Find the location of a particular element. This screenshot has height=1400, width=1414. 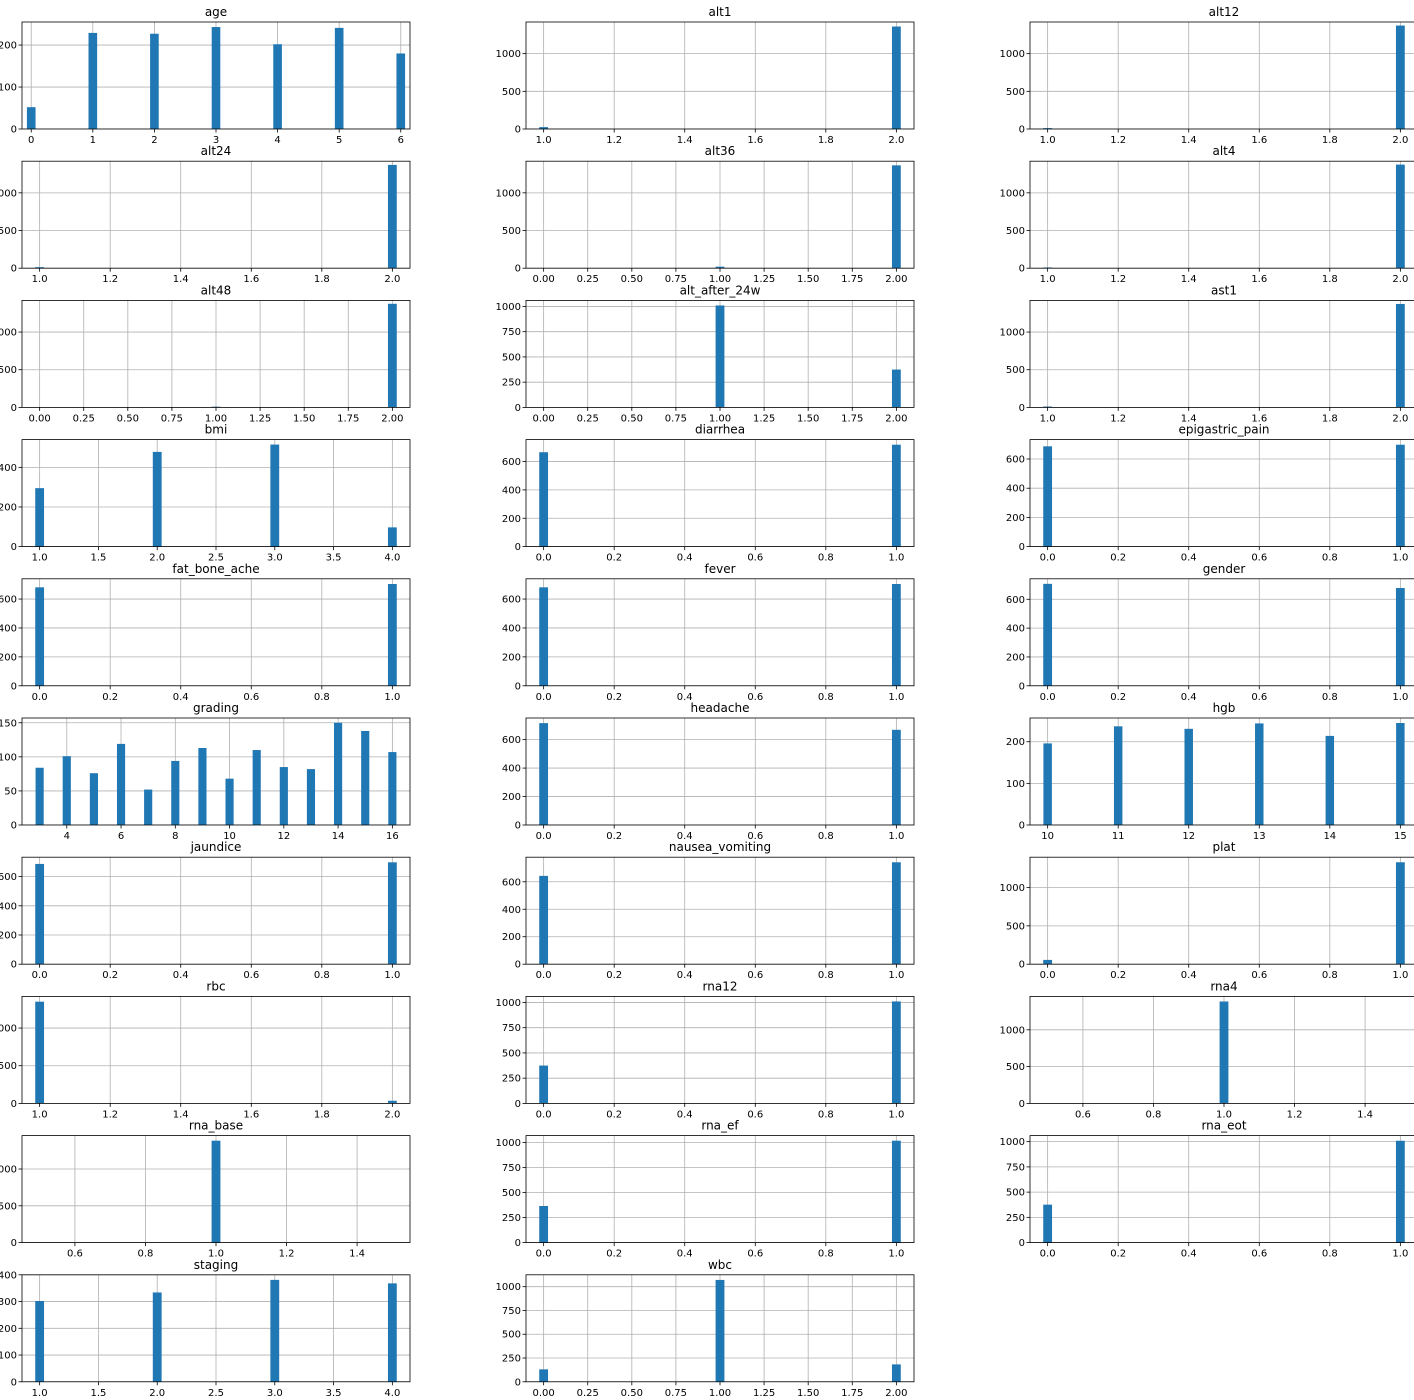

subplot-rna4: 0.6 0.8 1.0 1.2 1.4 0 500 1000 rna4 is located at coordinates (1207, 1049).